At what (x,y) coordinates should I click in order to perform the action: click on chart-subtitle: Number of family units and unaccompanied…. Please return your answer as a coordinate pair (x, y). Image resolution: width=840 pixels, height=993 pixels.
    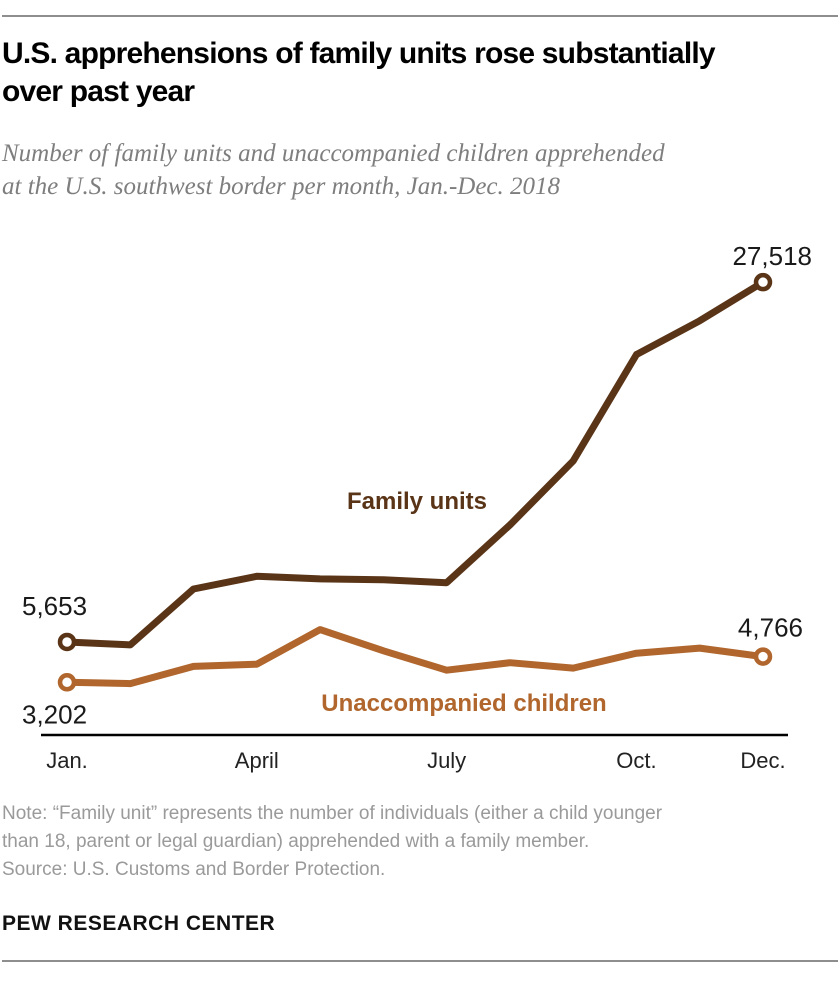
    Looking at the image, I should click on (333, 170).